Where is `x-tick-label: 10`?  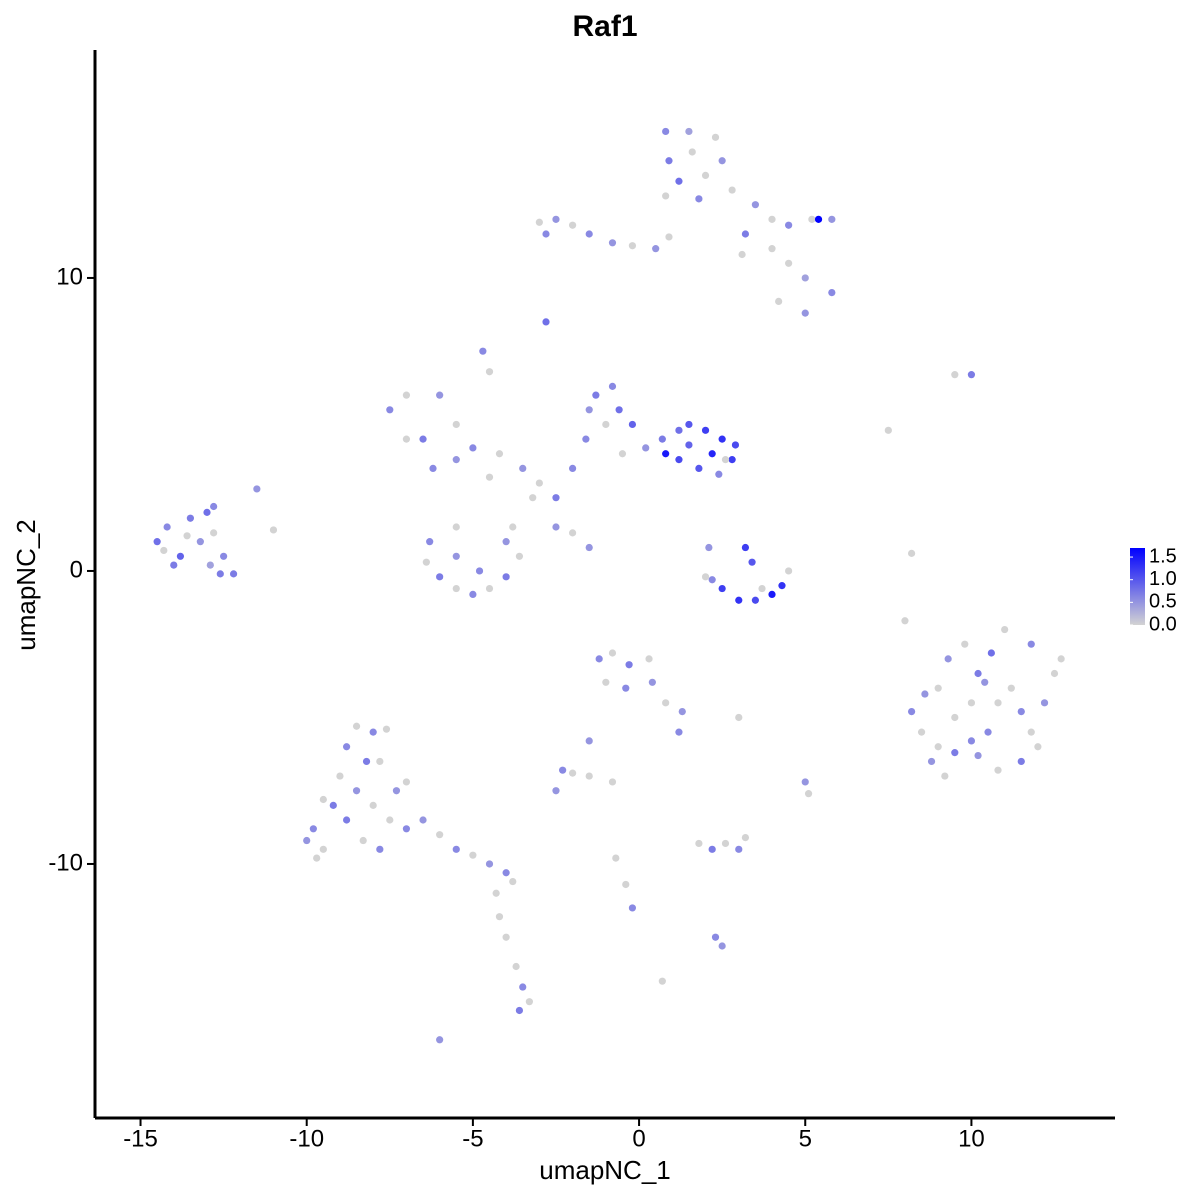
x-tick-label: 10 is located at coordinates (971, 1138).